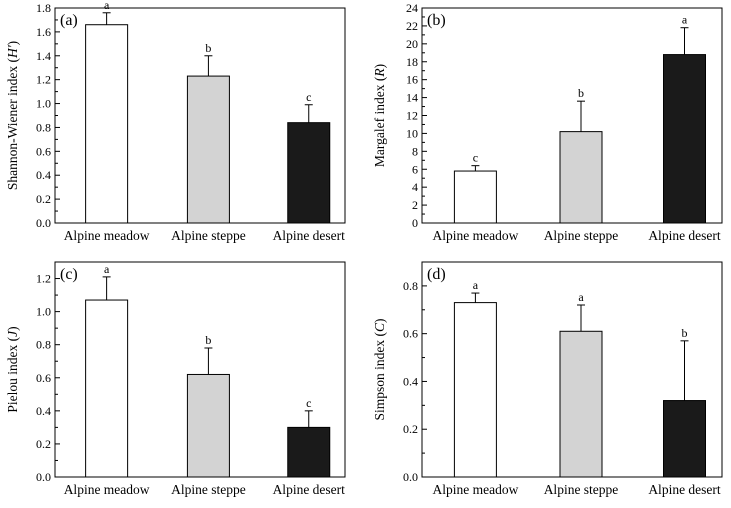 Image resolution: width=731 pixels, height=508 pixels. What do you see at coordinates (379, 73) in the screenshot?
I see `y-axis-label-symbol: R` at bounding box center [379, 73].